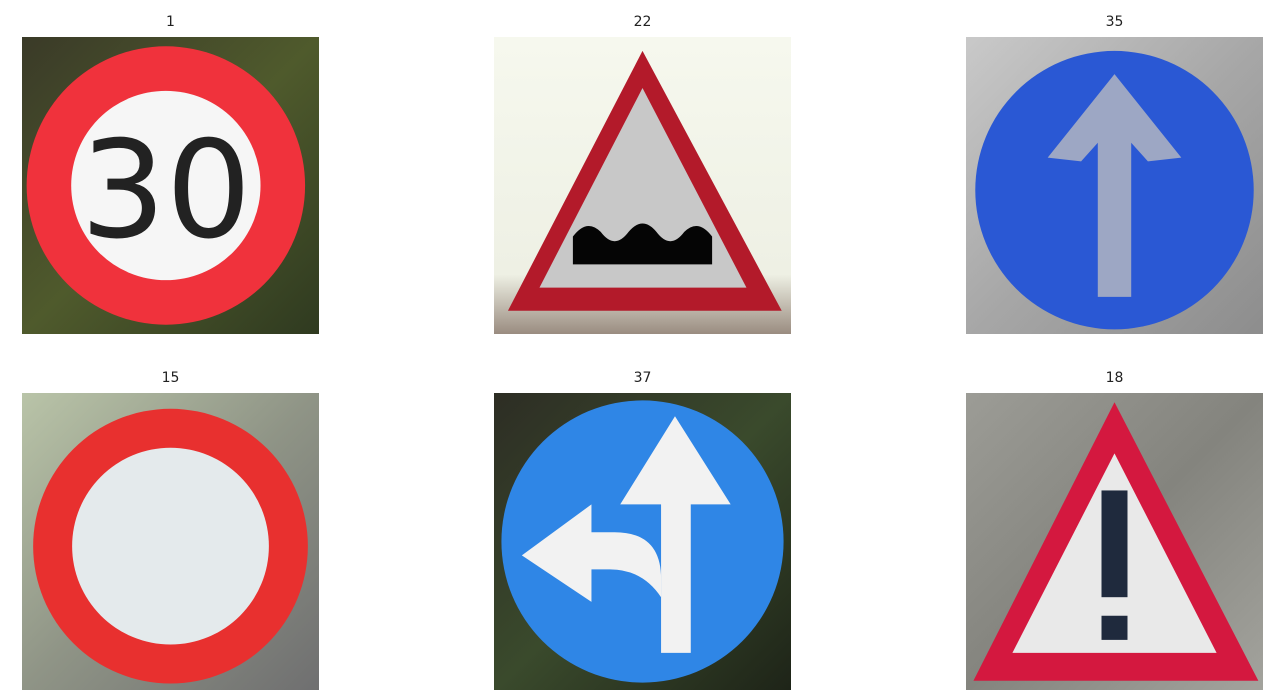 Image resolution: width=1280 pixels, height=698 pixels. Describe the element at coordinates (170, 22) in the screenshot. I see `panel-label: 1` at that location.